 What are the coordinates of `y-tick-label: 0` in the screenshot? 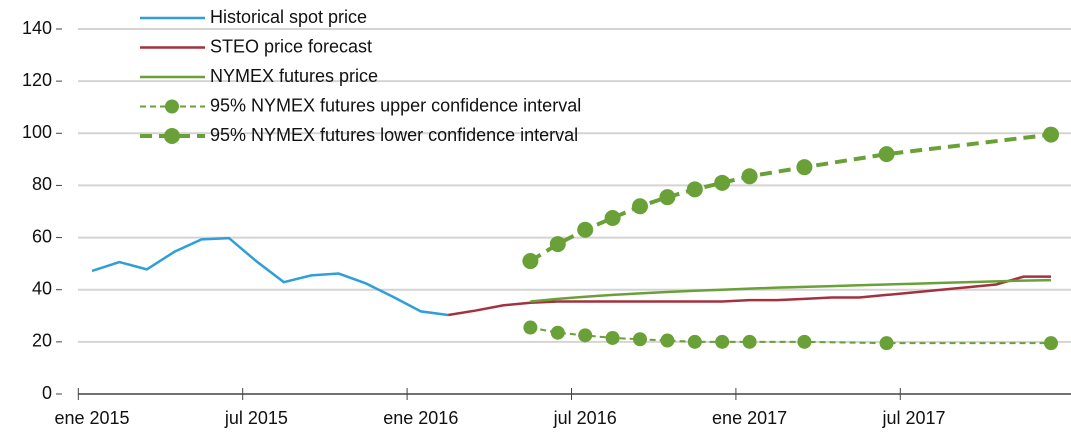 It's located at (47, 393).